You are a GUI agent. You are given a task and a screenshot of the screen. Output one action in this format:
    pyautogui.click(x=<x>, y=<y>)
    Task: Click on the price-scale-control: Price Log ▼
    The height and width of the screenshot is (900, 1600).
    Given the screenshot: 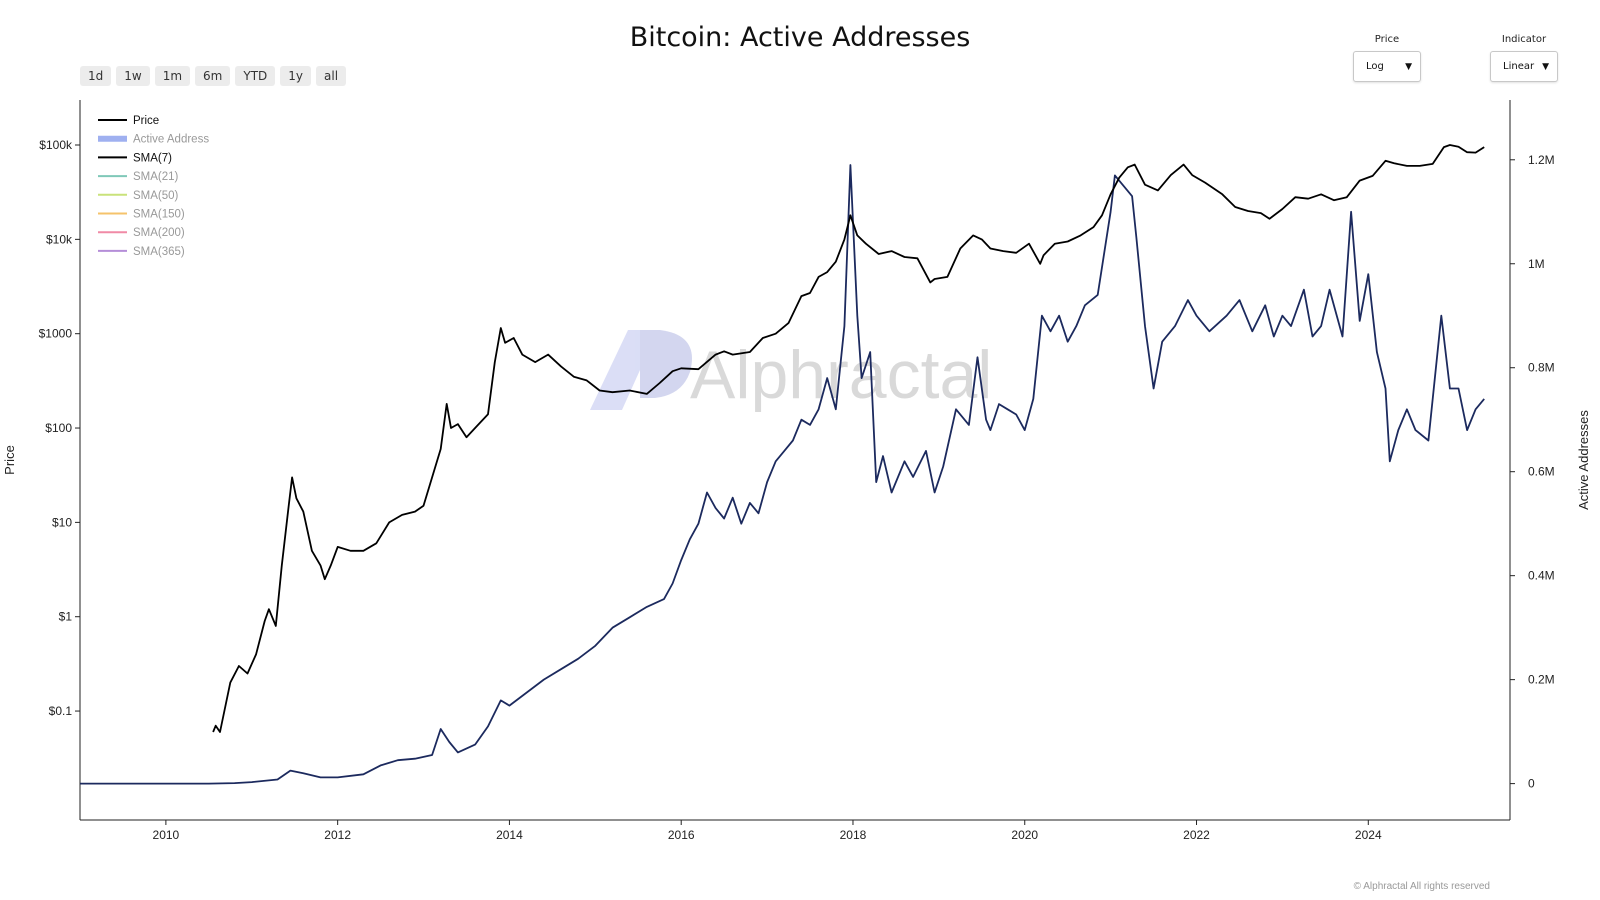 What is the action you would take?
    pyautogui.click(x=1387, y=58)
    